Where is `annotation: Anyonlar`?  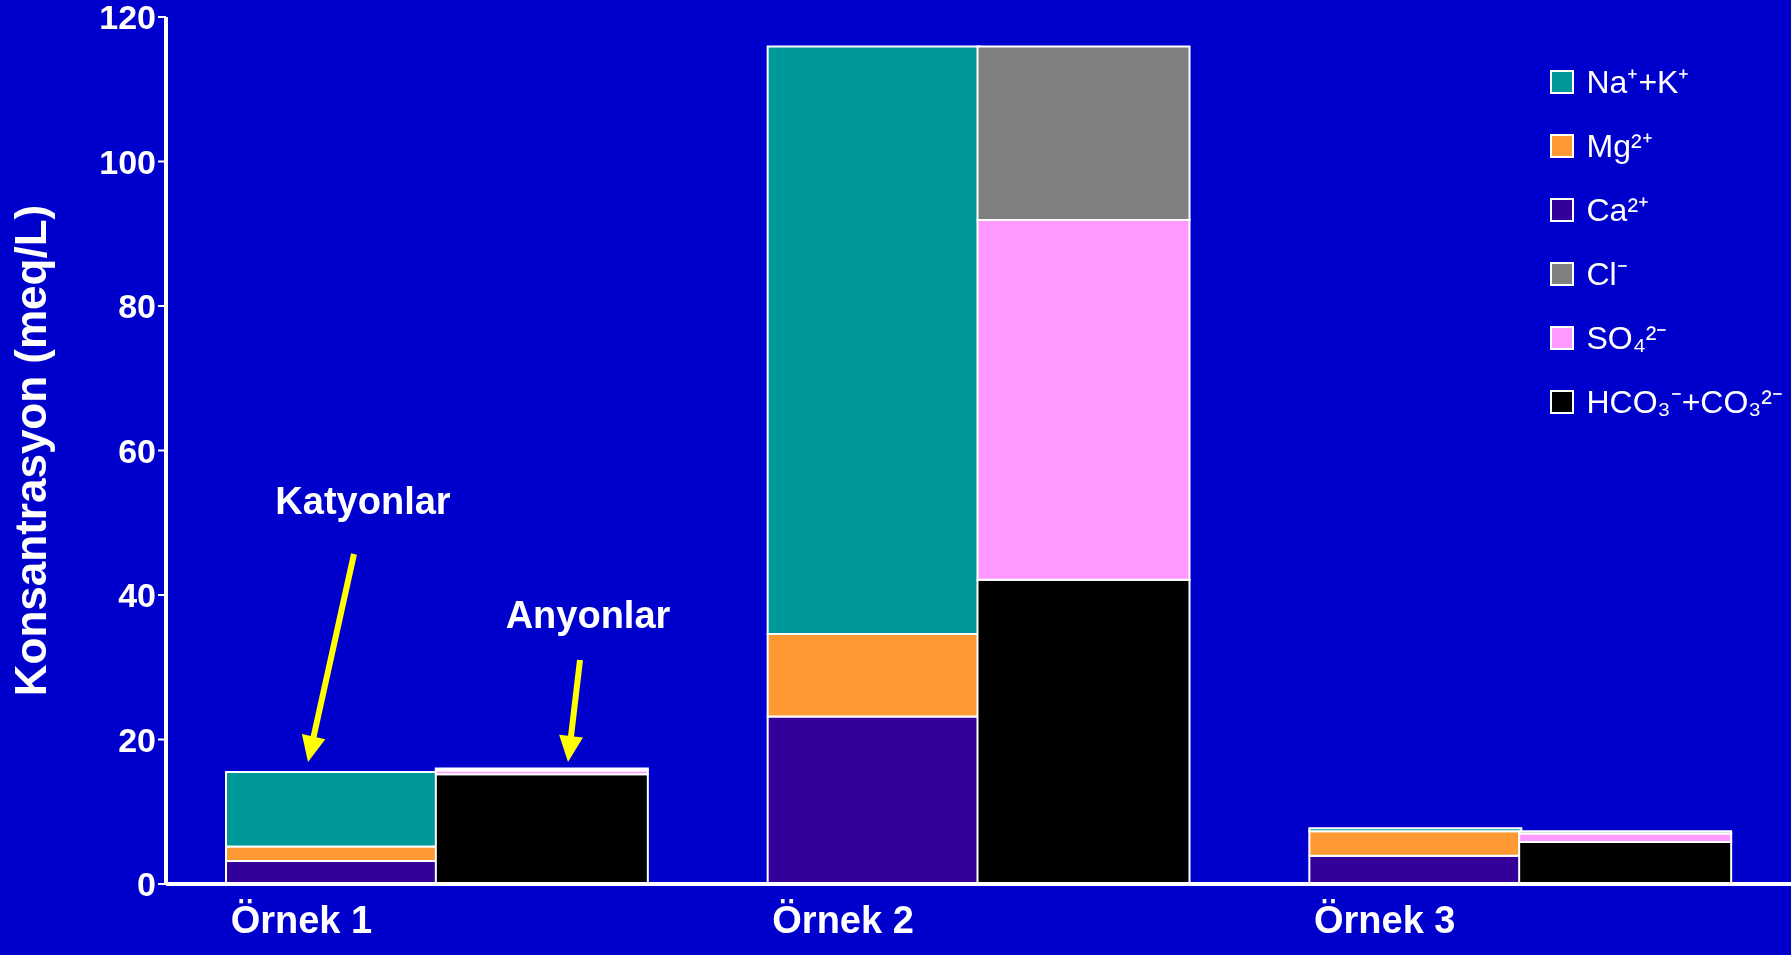
annotation: Anyonlar is located at coordinates (588, 615).